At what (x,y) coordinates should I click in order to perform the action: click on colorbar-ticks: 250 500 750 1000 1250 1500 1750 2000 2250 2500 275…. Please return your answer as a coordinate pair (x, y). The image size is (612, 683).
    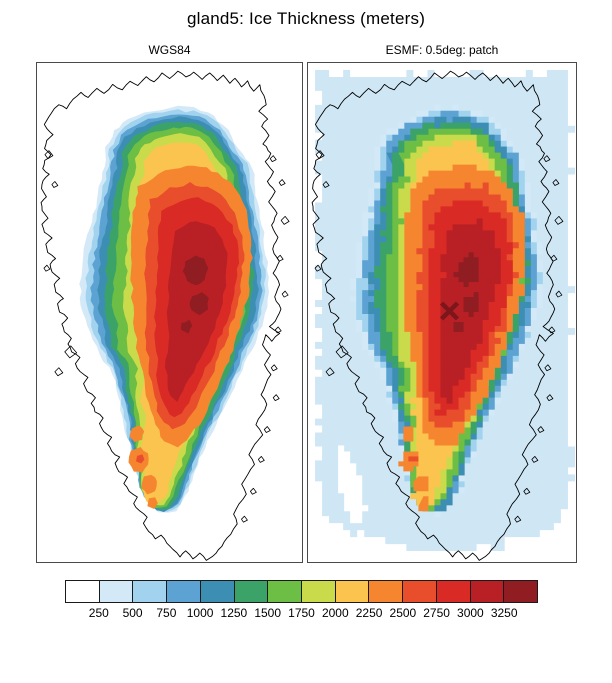
    Looking at the image, I should click on (301, 613).